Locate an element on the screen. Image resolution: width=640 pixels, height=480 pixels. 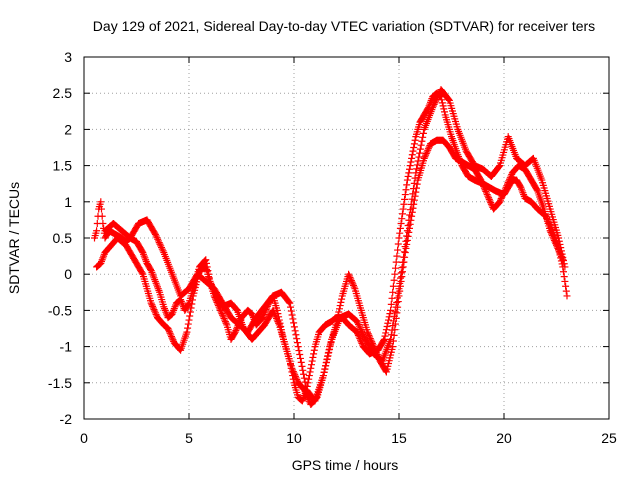
x-axis-label: GPS time / hours is located at coordinates (345, 465).